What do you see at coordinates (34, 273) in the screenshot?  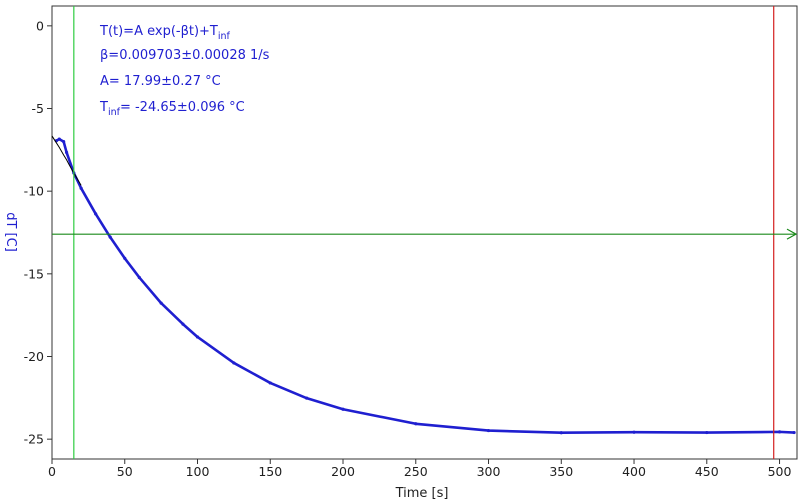 I see `y-tick-label: -15` at bounding box center [34, 273].